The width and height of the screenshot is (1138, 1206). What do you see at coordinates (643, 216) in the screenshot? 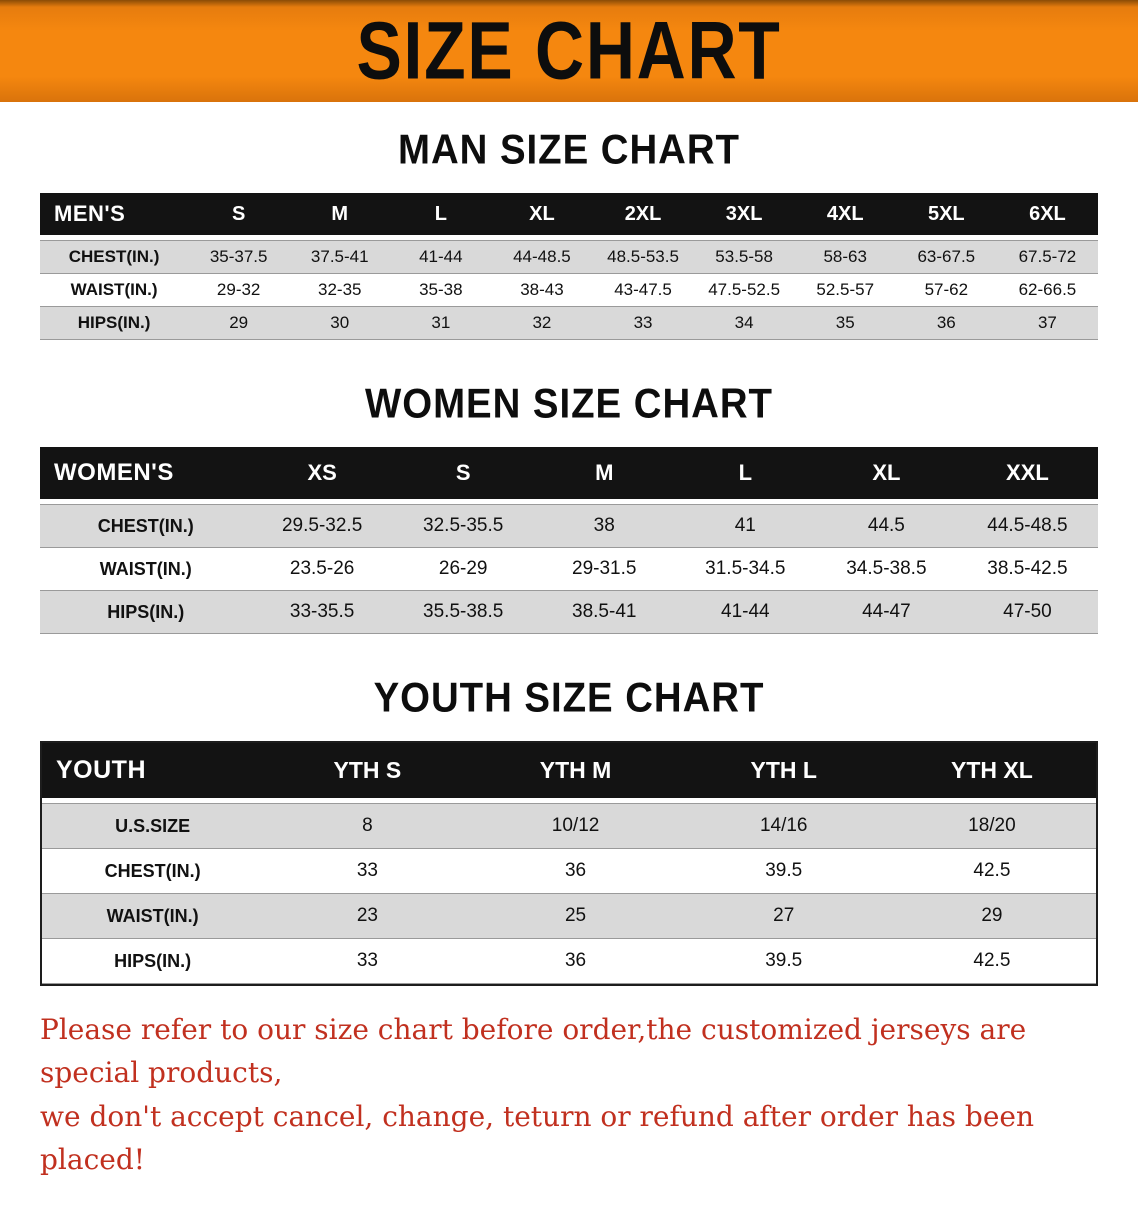
I see `size-header-cell: 2XL` at bounding box center [643, 216].